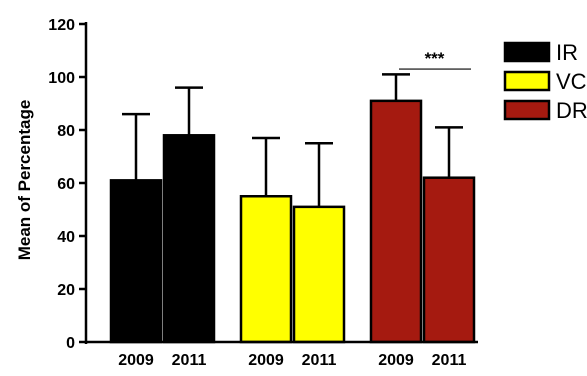 This screenshot has height=376, width=587. What do you see at coordinates (66, 237) in the screenshot?
I see `y-tick-label: 40` at bounding box center [66, 237].